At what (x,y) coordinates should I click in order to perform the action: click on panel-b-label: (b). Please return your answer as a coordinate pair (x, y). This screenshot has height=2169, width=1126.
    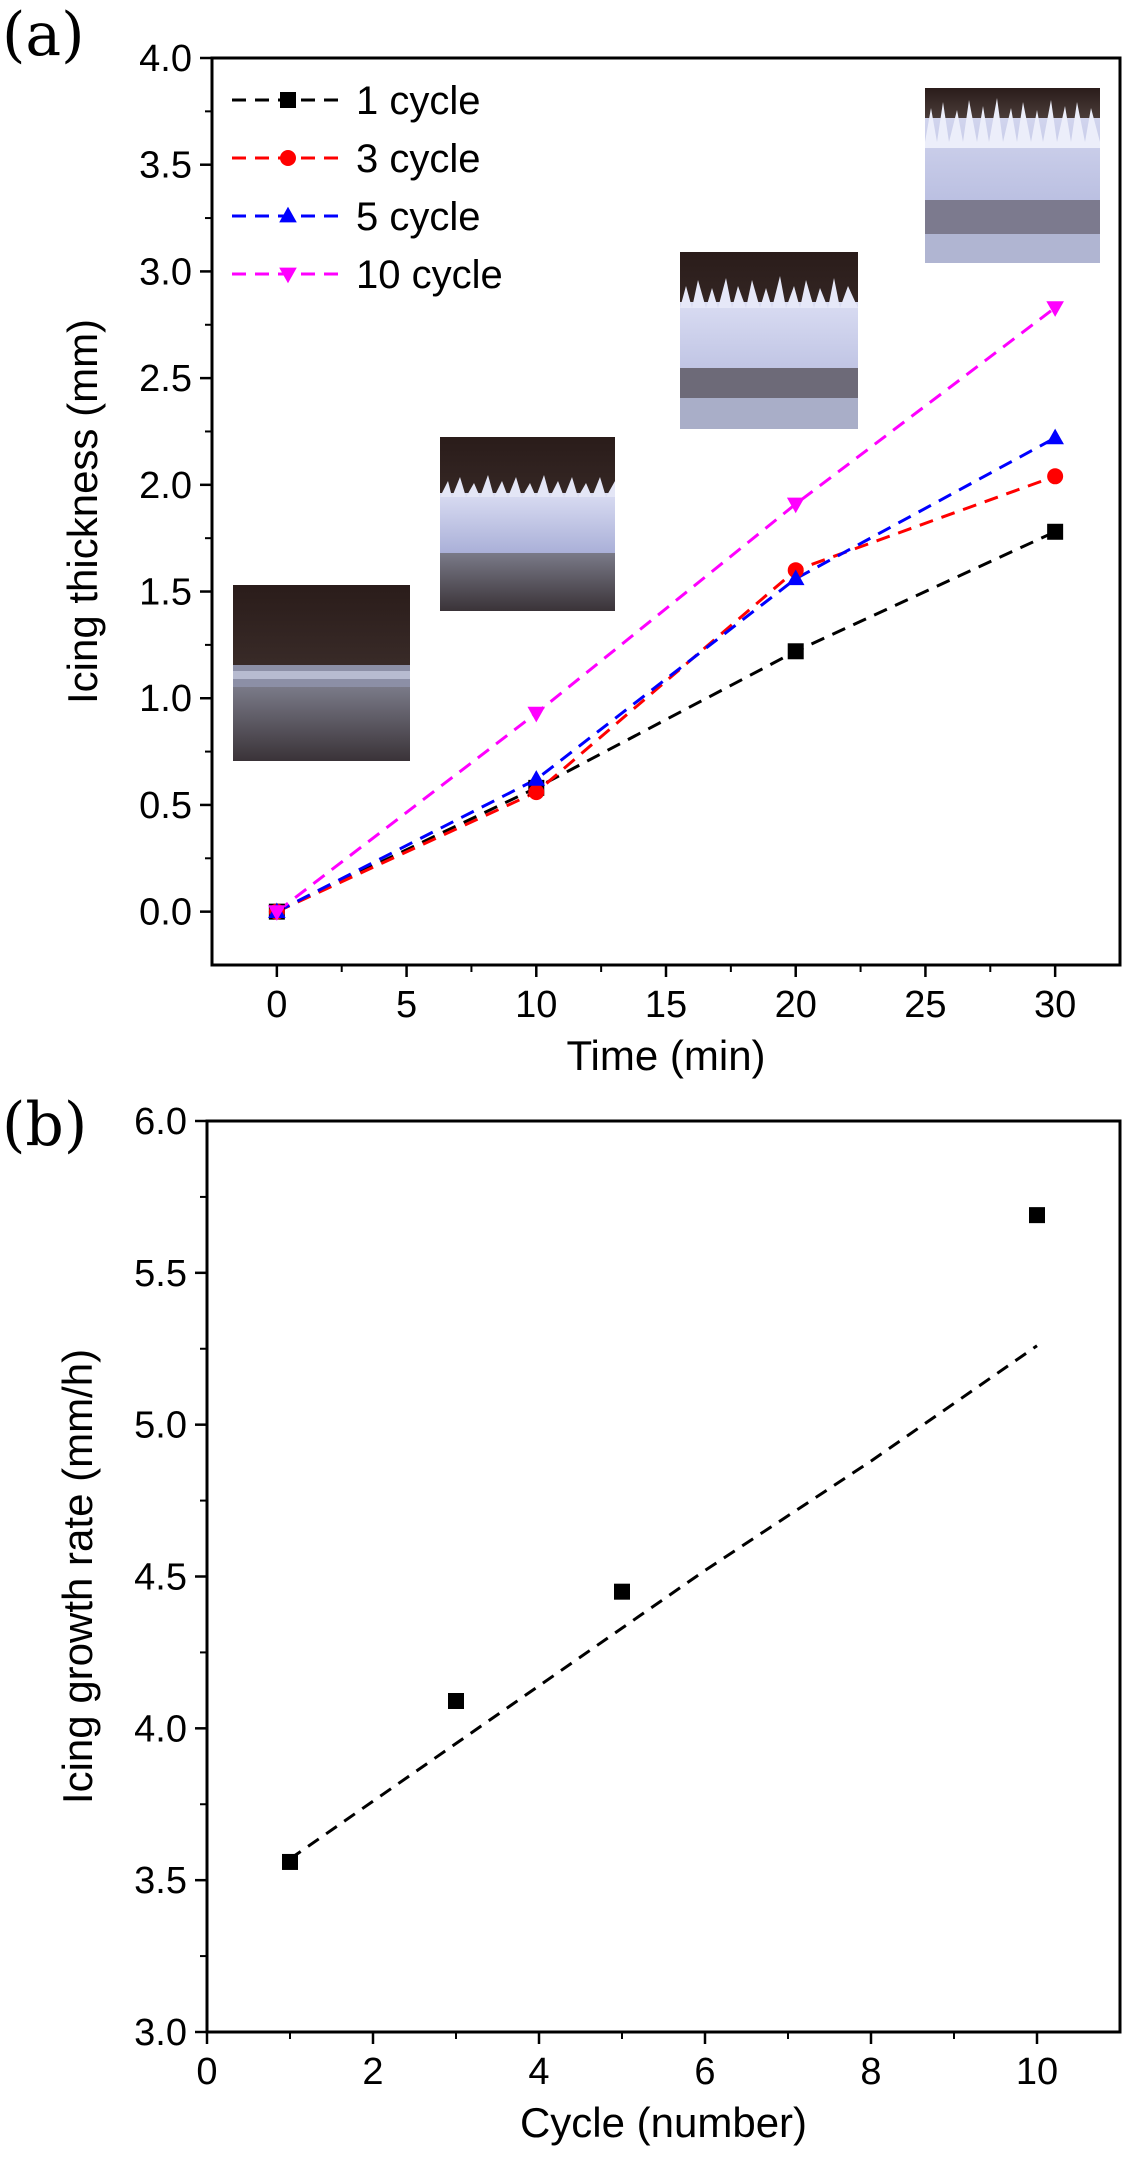
    Looking at the image, I should click on (44, 1125).